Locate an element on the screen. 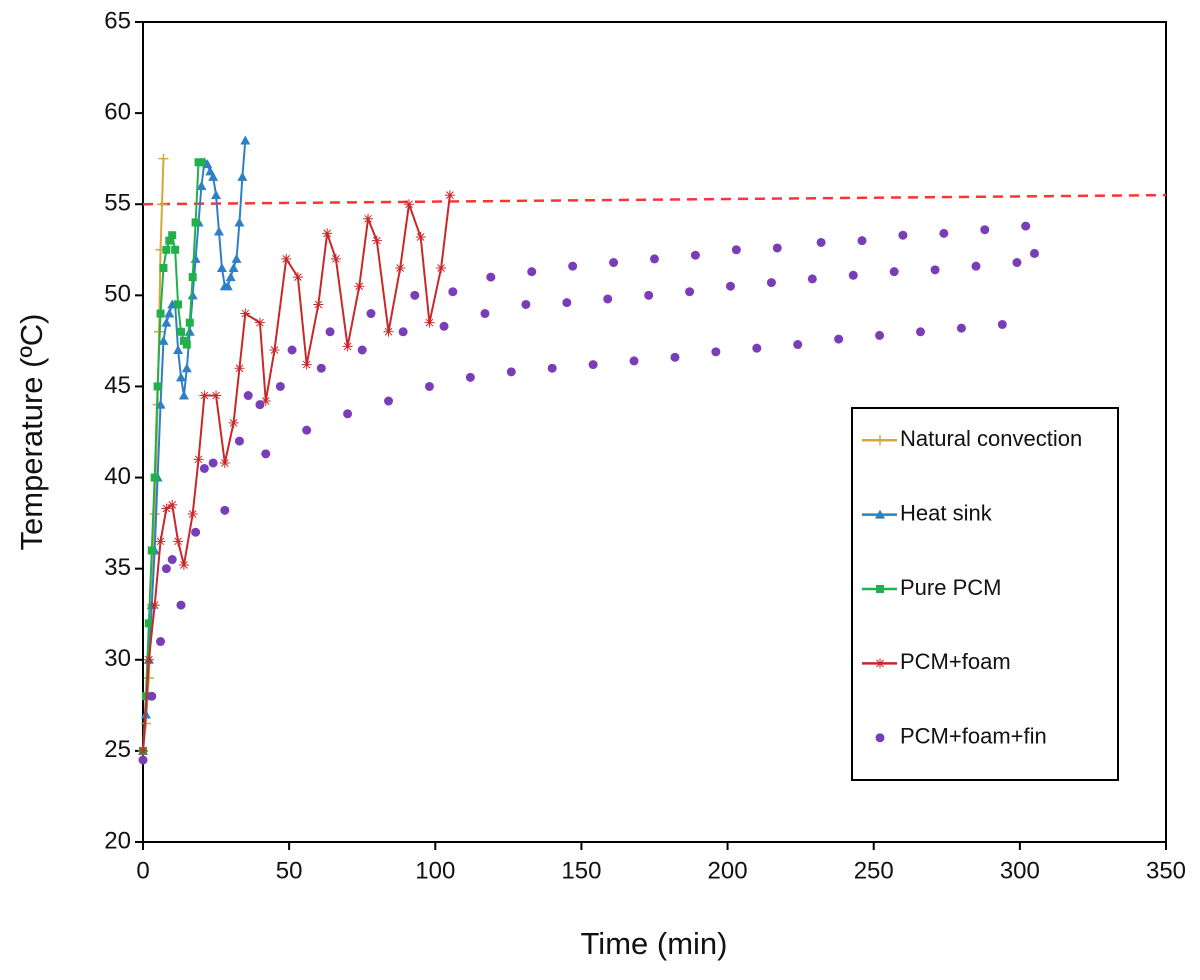 This screenshot has width=1200, height=980. y-tick-label: 55 is located at coordinates (117, 203).